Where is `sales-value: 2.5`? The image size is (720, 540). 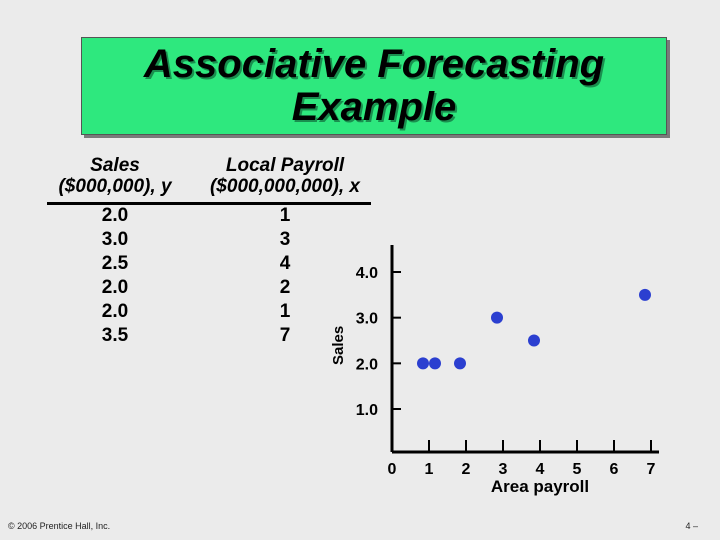
sales-value: 2.5 is located at coordinates (115, 263).